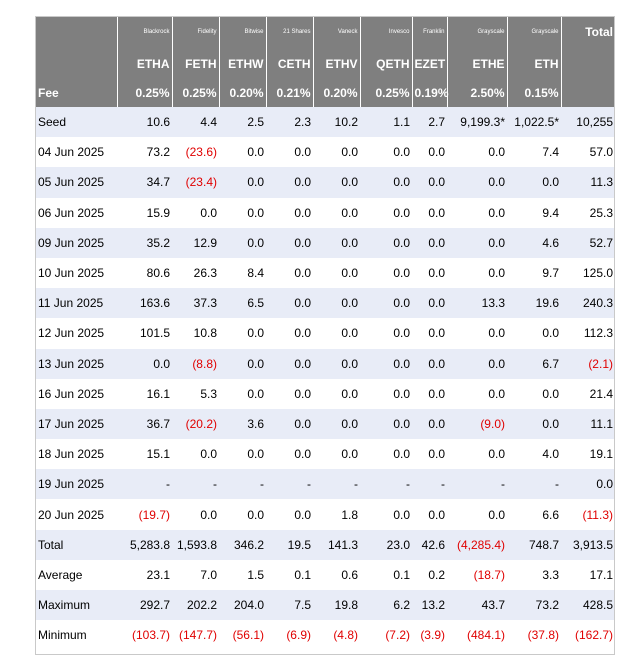  I want to click on total-cell: (162.7), so click(588, 635).